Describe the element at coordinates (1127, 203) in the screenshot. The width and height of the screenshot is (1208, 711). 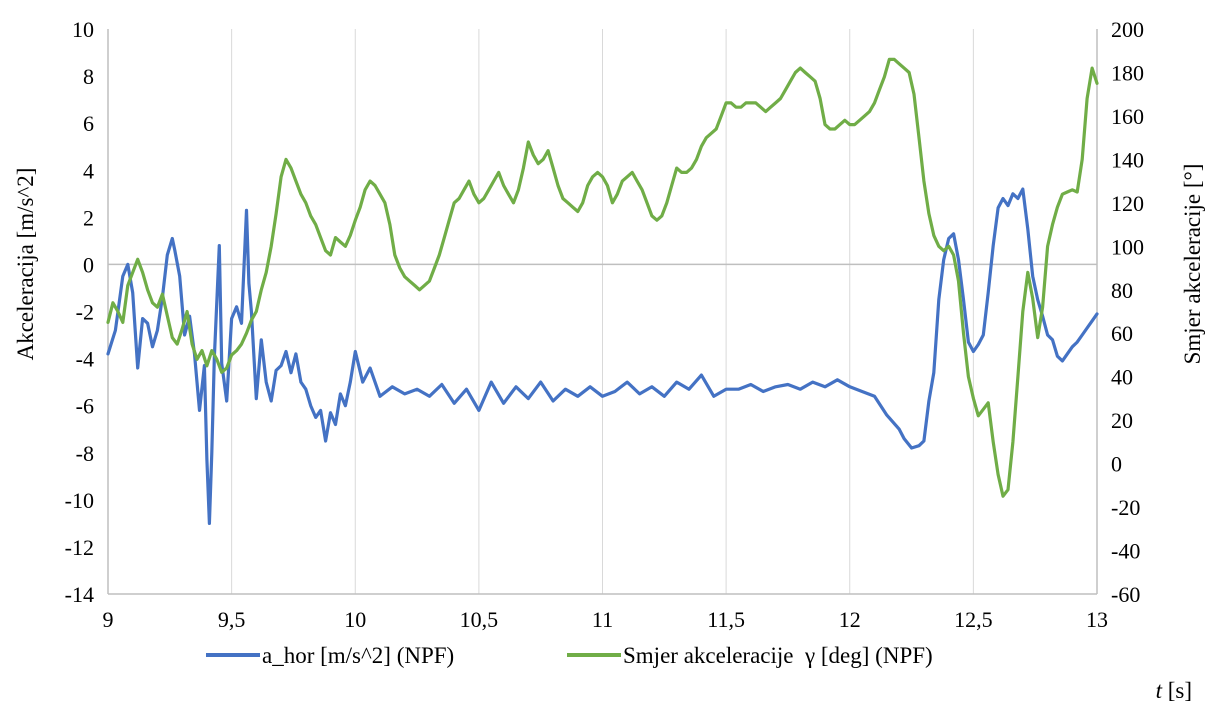
I see `y-right-tick-label: 120` at that location.